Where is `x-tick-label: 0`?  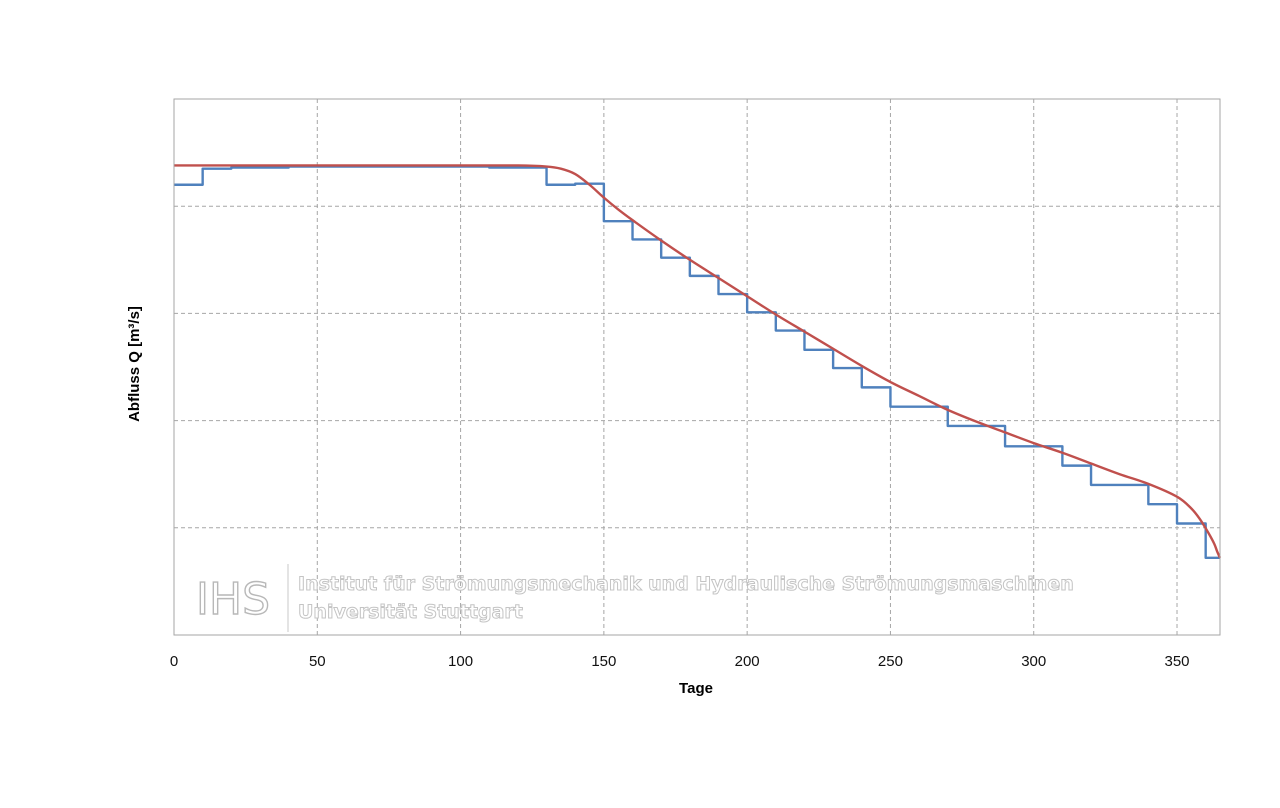
x-tick-label: 0 is located at coordinates (174, 661).